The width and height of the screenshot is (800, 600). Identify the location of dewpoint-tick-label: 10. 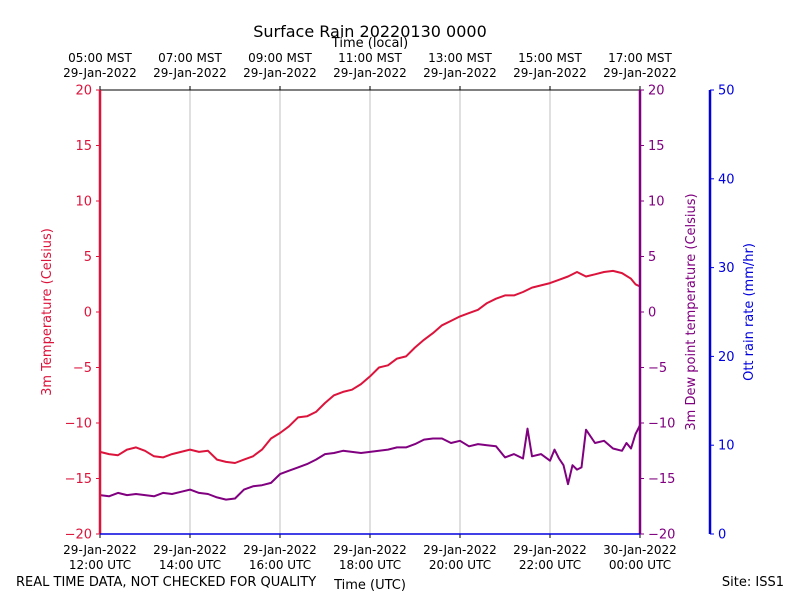
(656, 202).